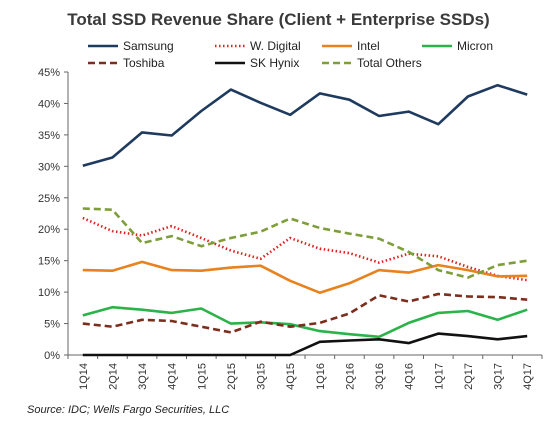  What do you see at coordinates (321, 376) in the screenshot?
I see `x-tick-label: 1Q16` at bounding box center [321, 376].